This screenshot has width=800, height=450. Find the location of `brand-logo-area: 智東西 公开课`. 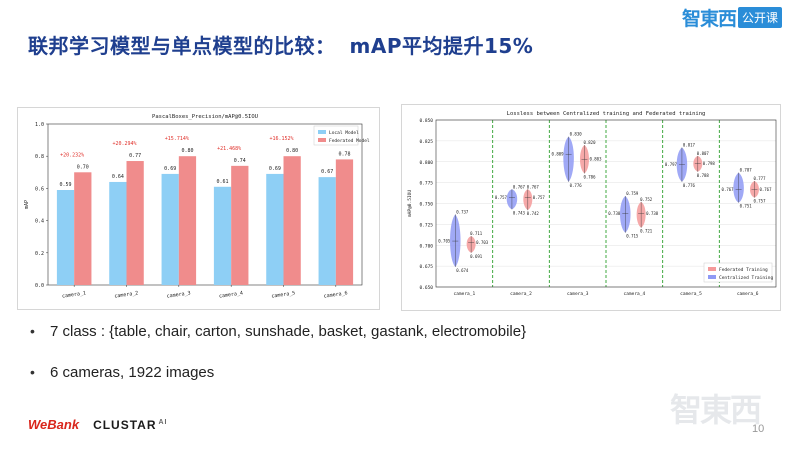

brand-logo-area: 智東西 公开课 is located at coordinates (732, 18).